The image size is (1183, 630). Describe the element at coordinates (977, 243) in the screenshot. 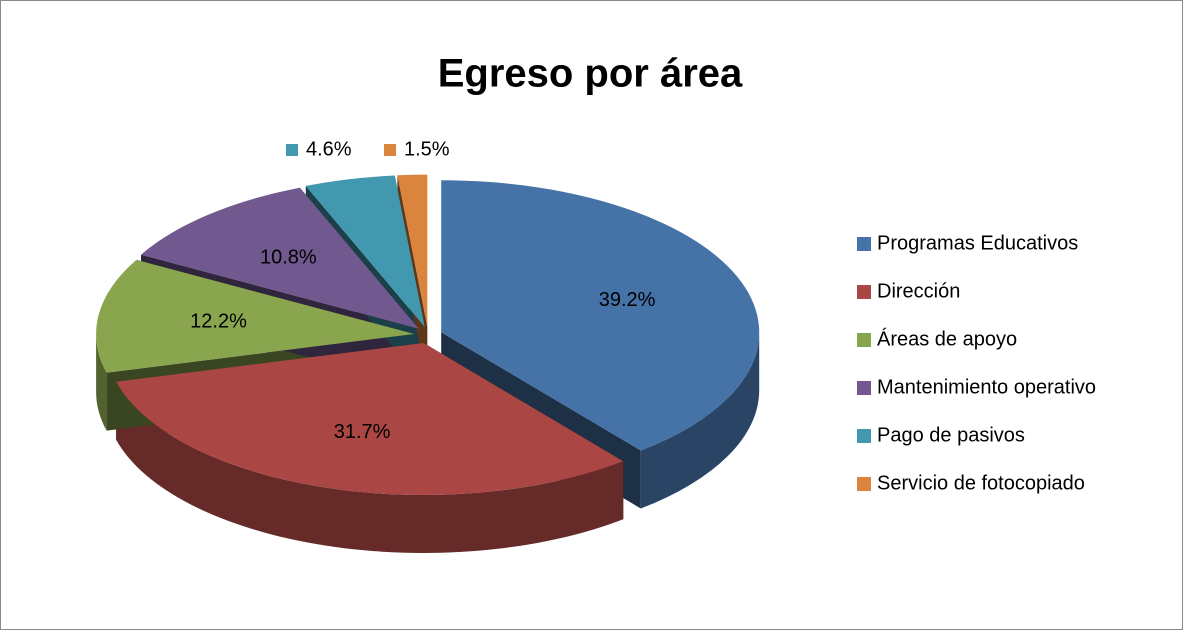

I see `legend-label: Programas Educativos` at that location.